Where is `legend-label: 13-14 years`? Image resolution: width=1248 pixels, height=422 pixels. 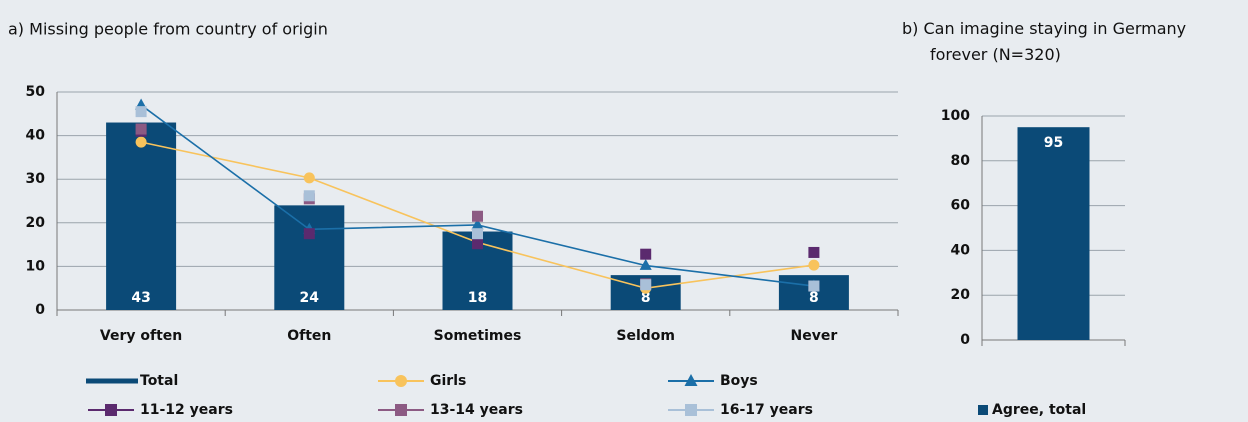 legend-label: 13-14 years is located at coordinates (476, 410).